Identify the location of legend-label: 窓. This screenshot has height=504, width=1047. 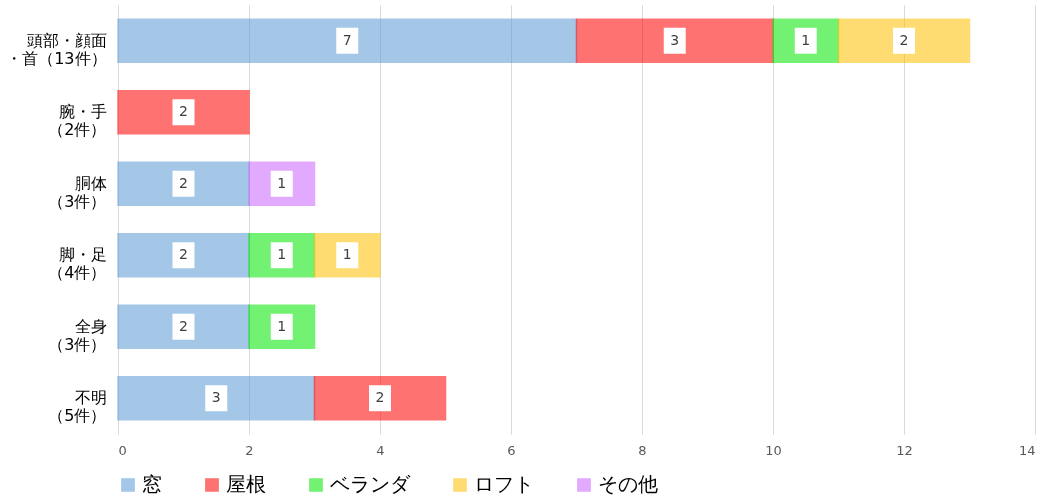
(152, 484).